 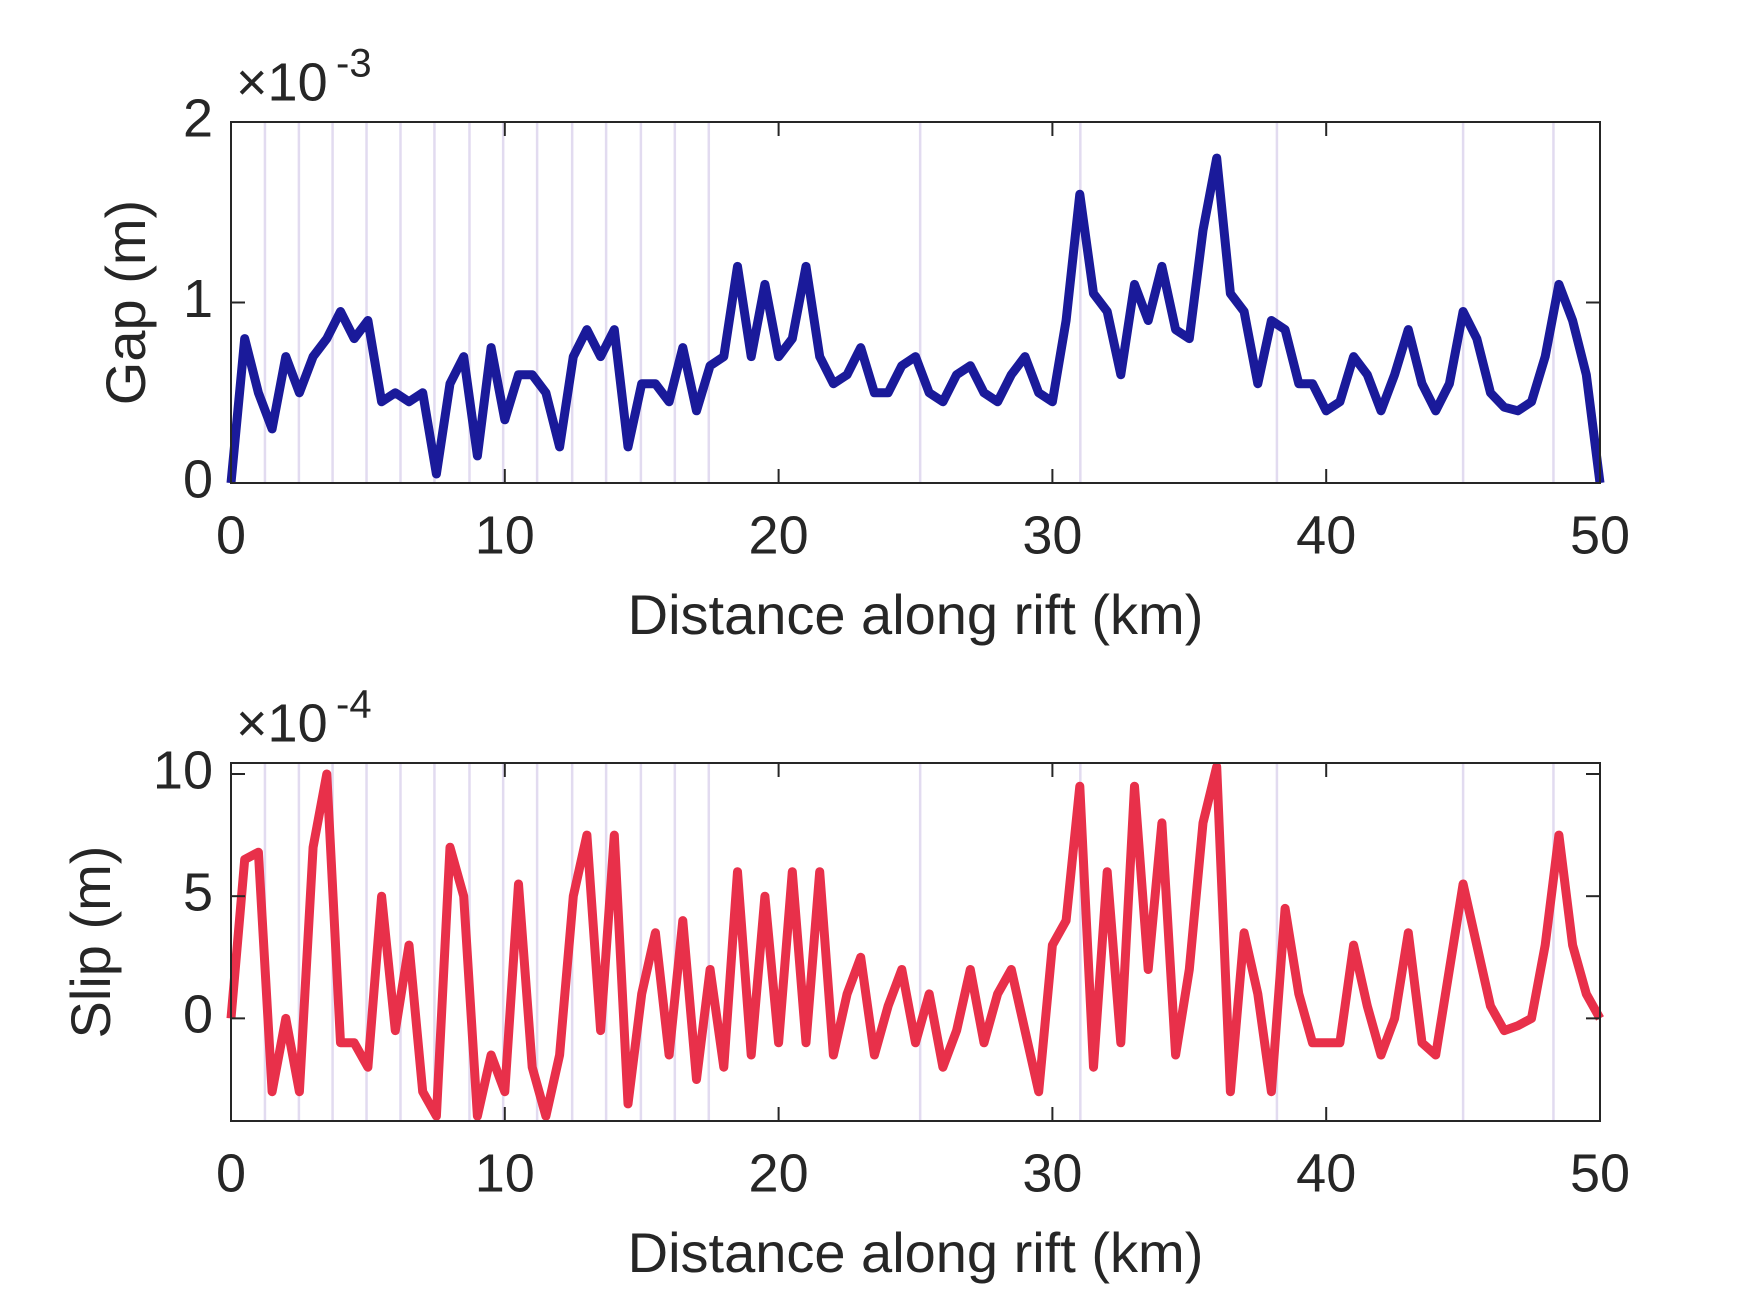 What do you see at coordinates (183, 770) in the screenshot?
I see `y-tick-label: 10` at bounding box center [183, 770].